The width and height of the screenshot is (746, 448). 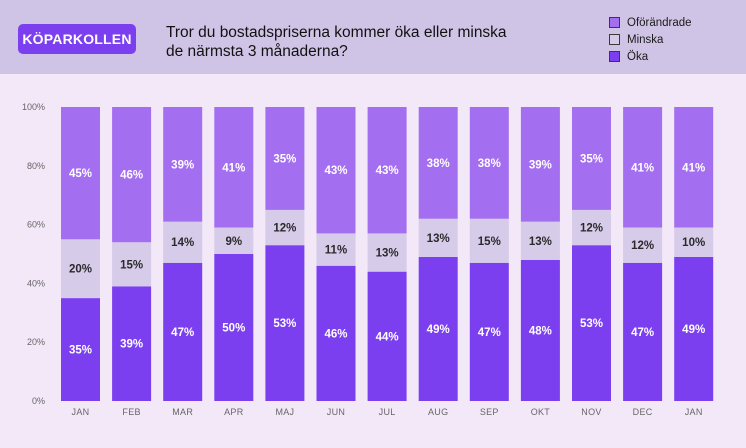 I want to click on data-label: 43%, so click(x=335, y=171).